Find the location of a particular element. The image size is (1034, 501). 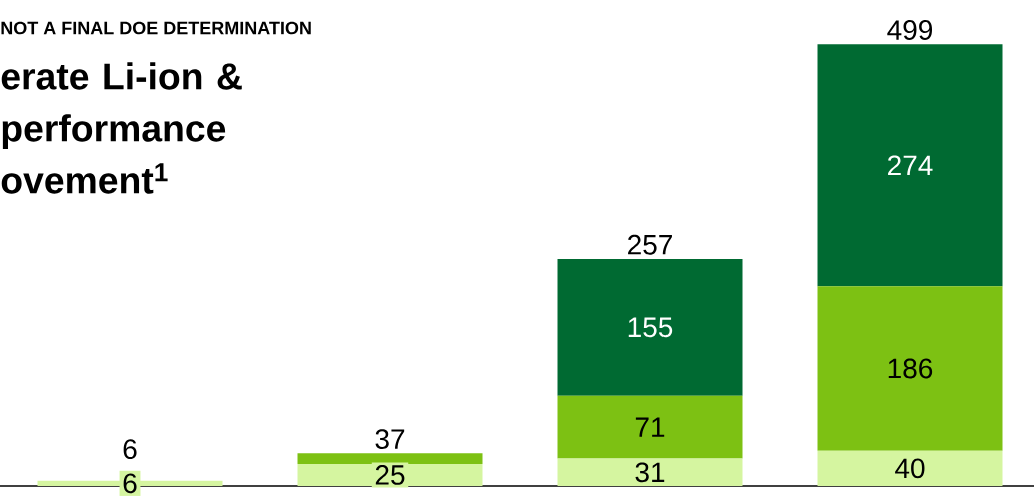

data-label: 25 is located at coordinates (390, 475).